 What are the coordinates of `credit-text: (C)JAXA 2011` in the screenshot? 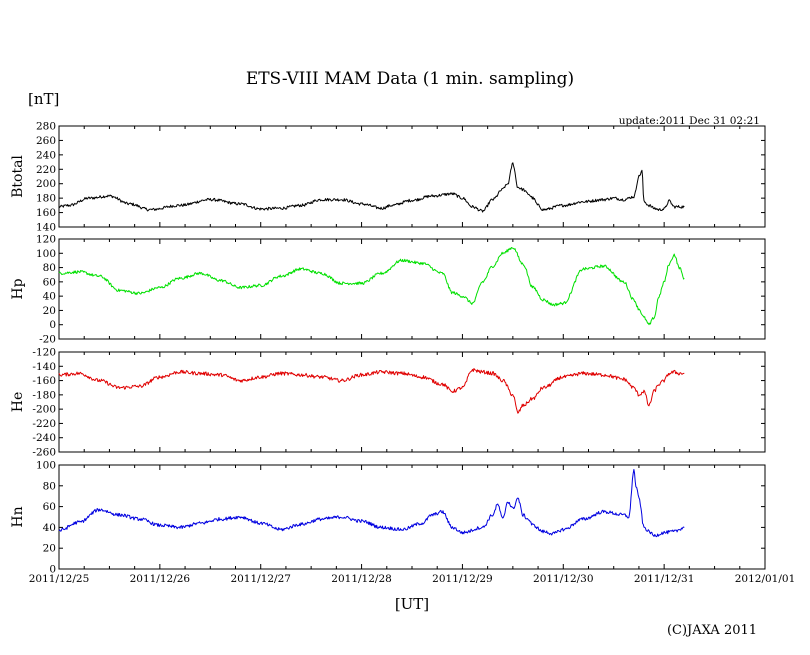 It's located at (712, 630).